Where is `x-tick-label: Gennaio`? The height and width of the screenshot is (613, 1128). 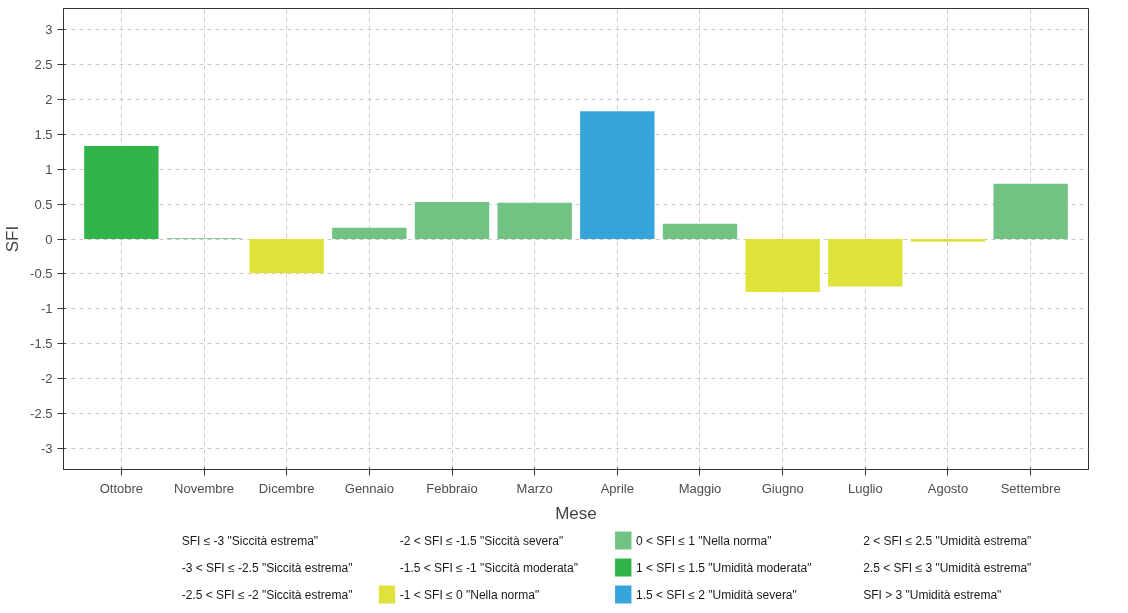
x-tick-label: Gennaio is located at coordinates (369, 488).